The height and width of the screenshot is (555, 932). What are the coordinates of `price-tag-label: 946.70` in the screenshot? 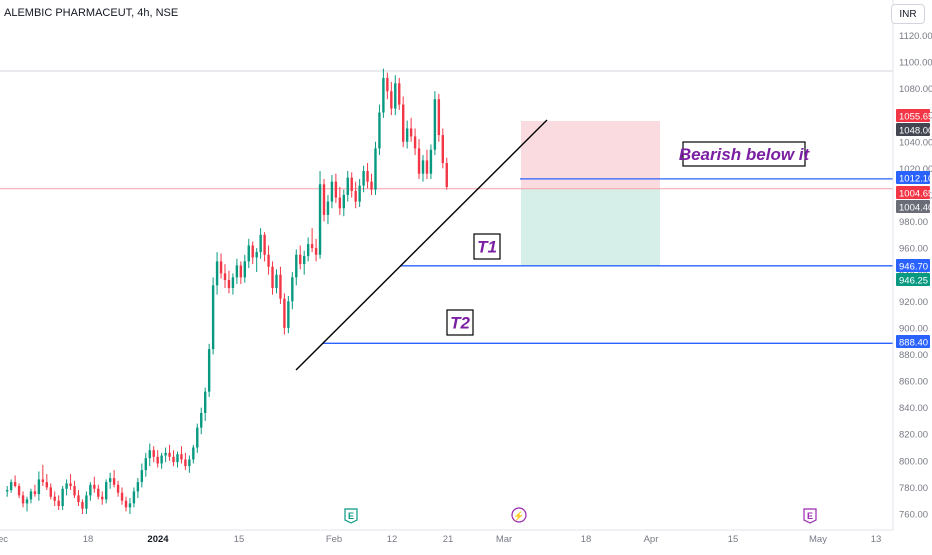 It's located at (913, 267).